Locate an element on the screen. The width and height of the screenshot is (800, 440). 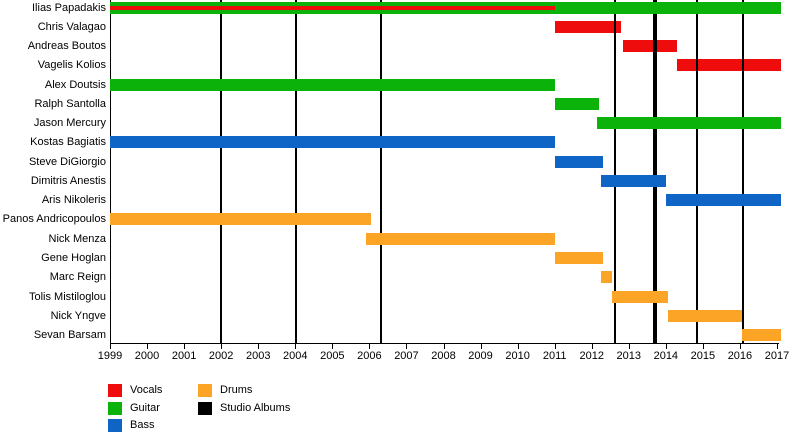
member-label: Andreas Boutos is located at coordinates (66, 46).